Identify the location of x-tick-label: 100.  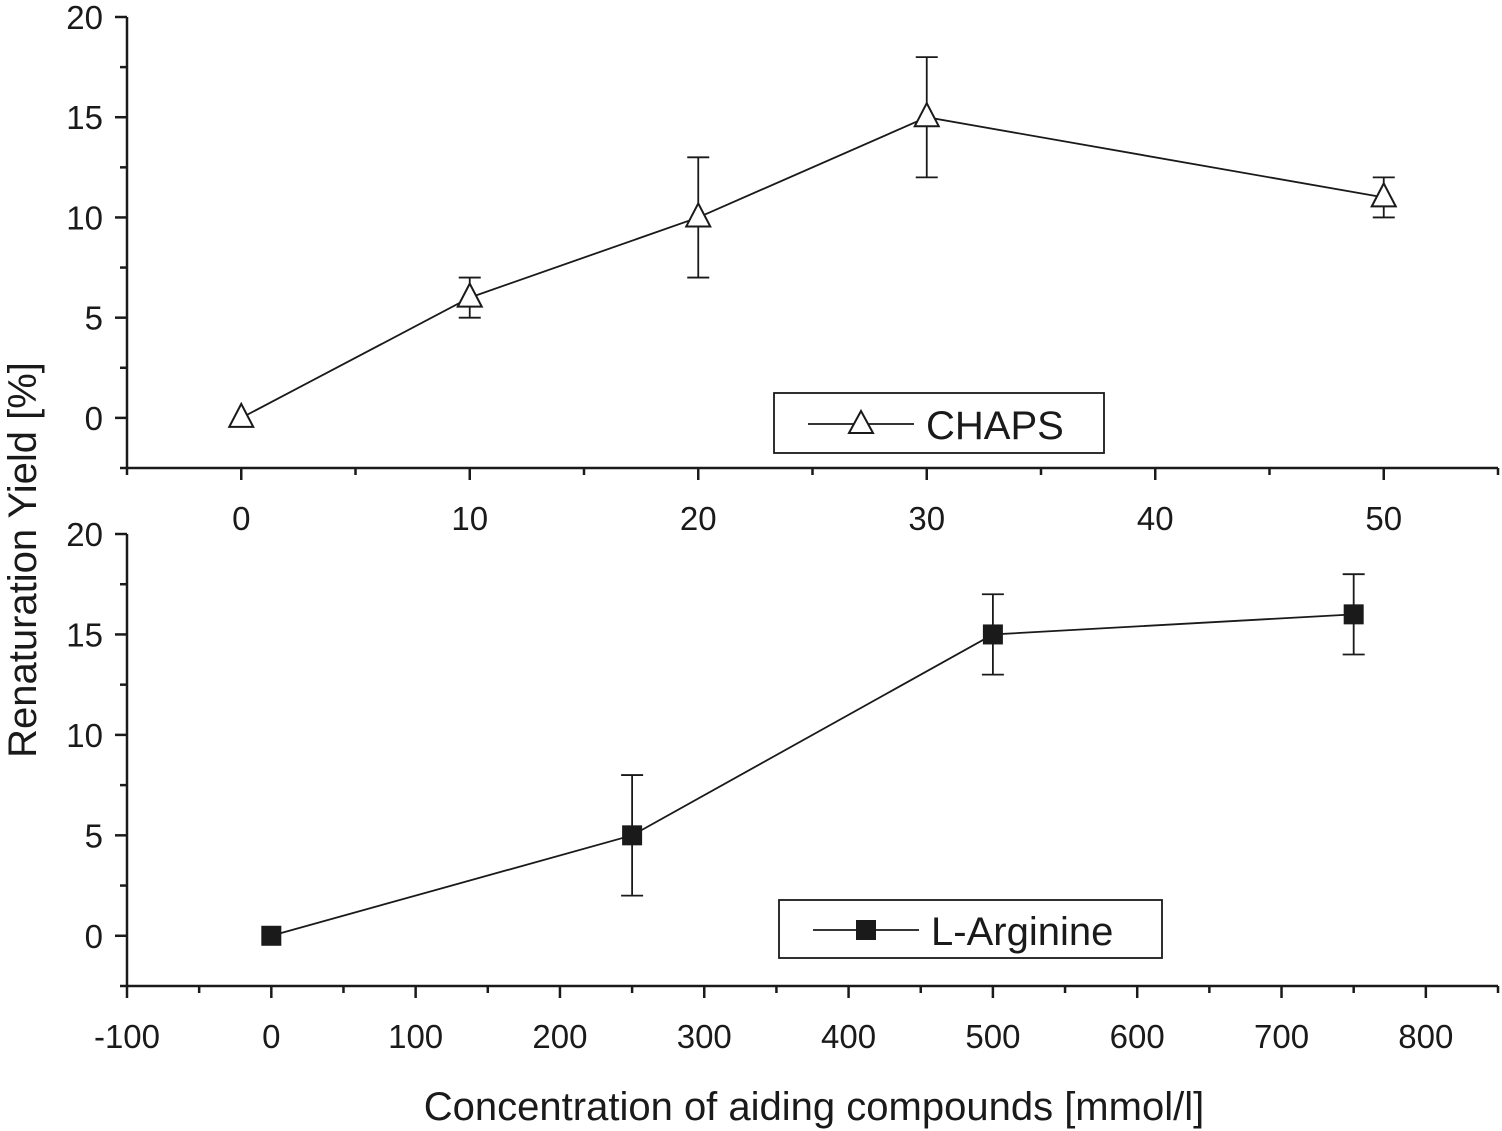
(415, 1036).